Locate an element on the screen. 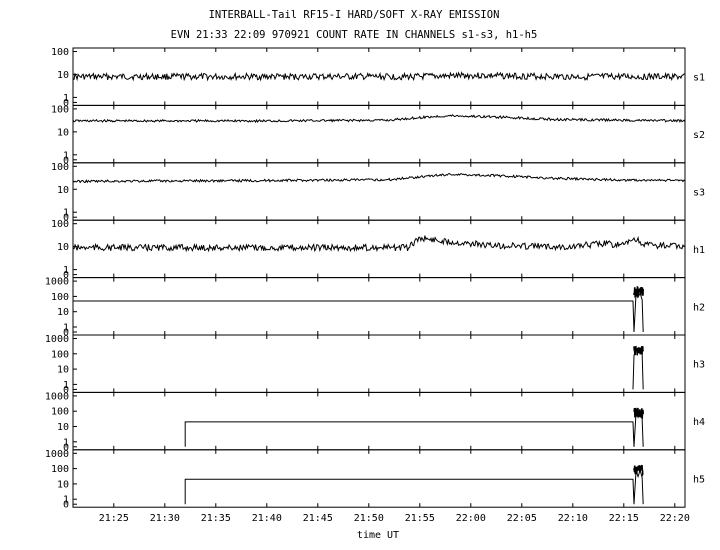  panel-s2: 100 10 10 s2 is located at coordinates (378, 135).